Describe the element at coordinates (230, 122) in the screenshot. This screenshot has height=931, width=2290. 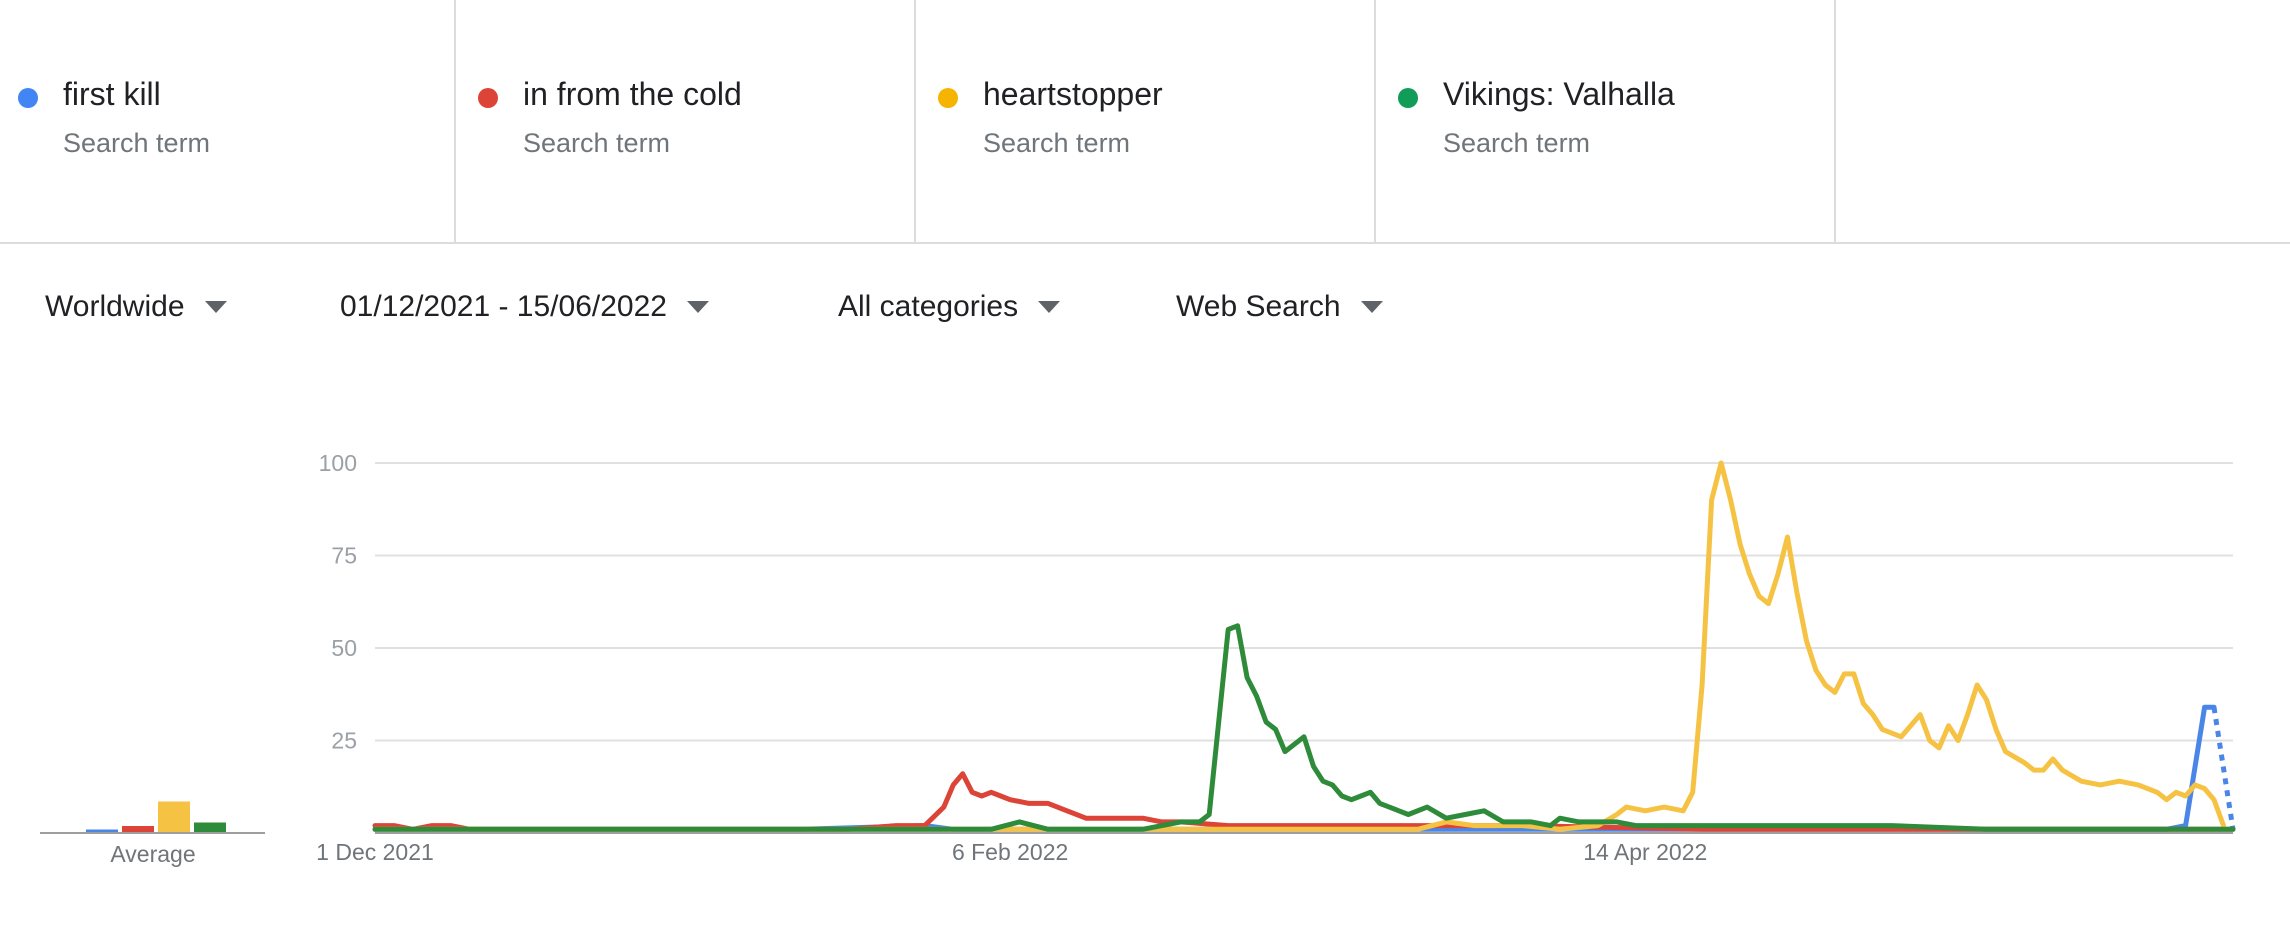
I see `search-term-first-kill: first kill Search term` at that location.